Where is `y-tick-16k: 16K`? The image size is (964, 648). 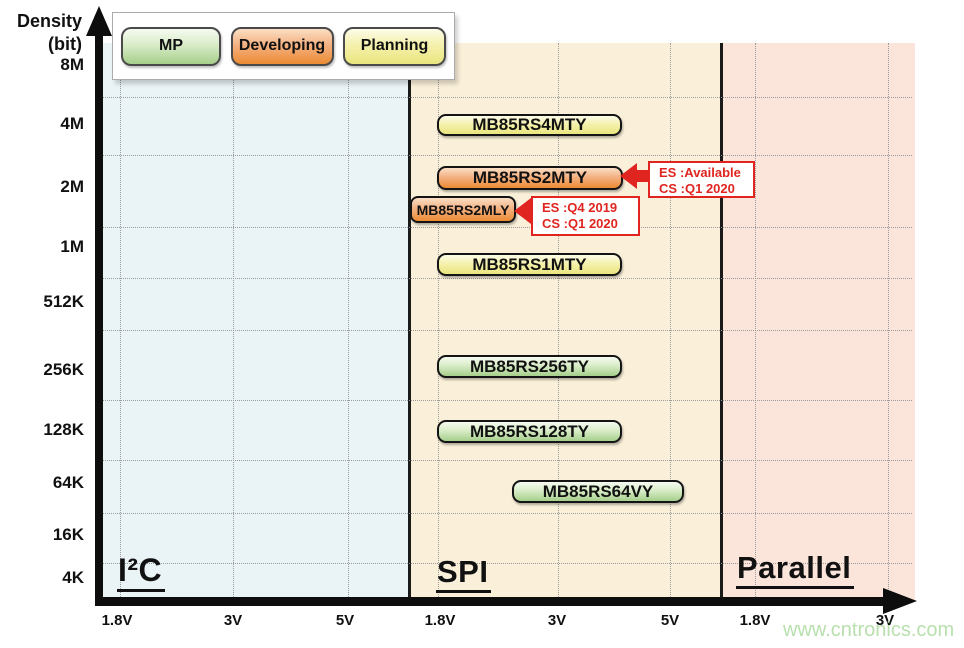
y-tick-16k: 16K is located at coordinates (68, 534).